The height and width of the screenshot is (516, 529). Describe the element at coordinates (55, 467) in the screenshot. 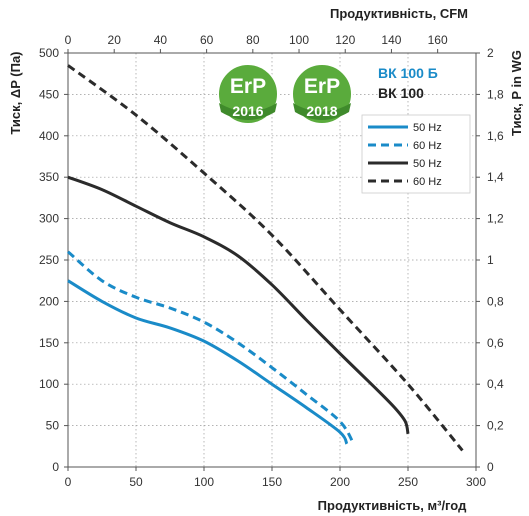

I see `y-tick-label: 0` at that location.